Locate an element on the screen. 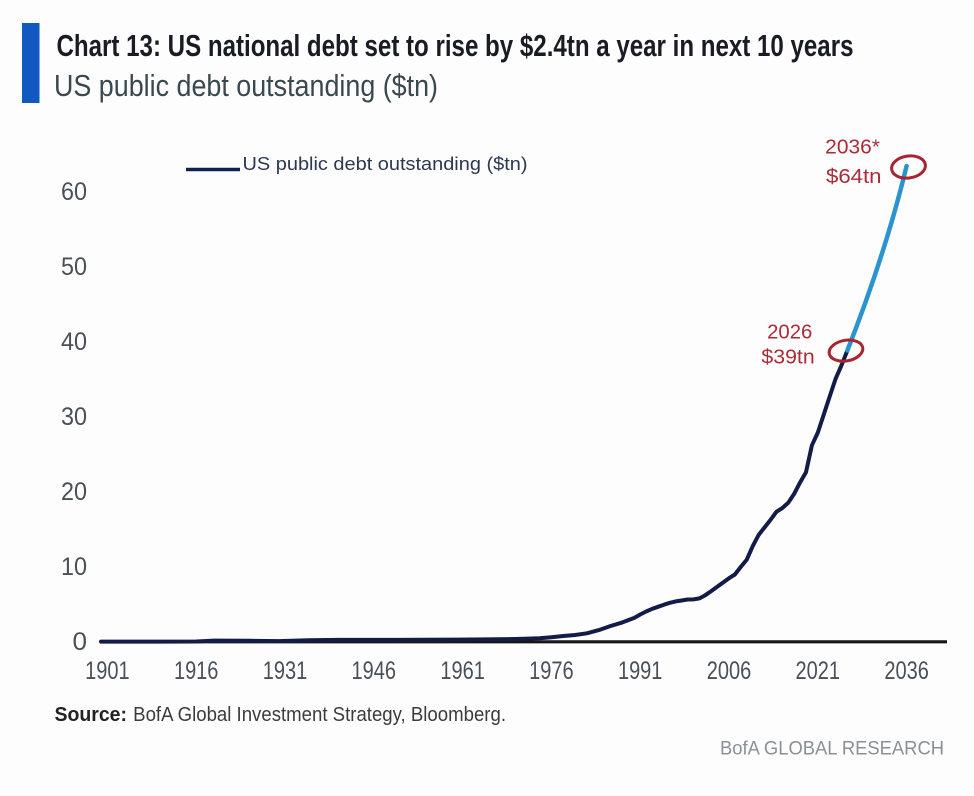 The height and width of the screenshot is (796, 974). svg-text: 1961 is located at coordinates (462, 671).